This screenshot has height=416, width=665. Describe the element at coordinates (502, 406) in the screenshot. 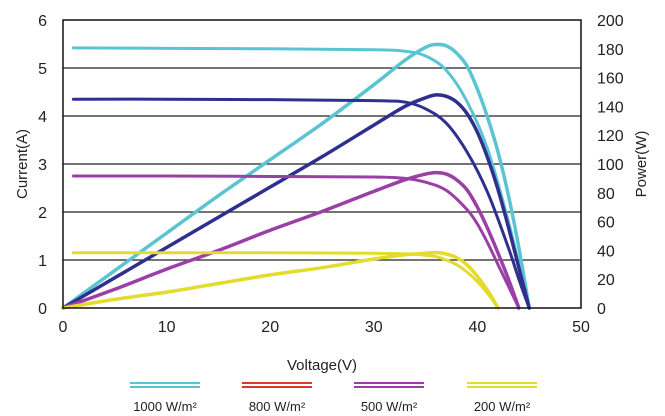

I see `legend-label: 200 W/m²` at that location.